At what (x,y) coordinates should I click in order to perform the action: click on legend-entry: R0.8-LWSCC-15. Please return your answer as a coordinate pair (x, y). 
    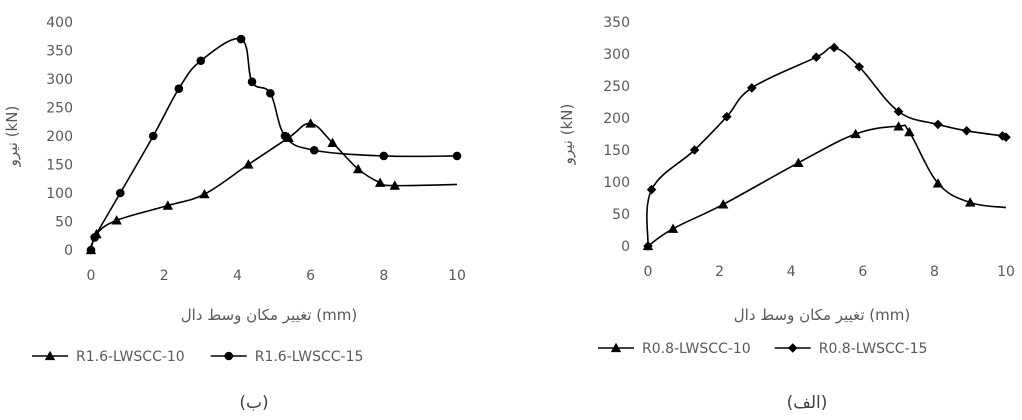
    Looking at the image, I should click on (851, 349).